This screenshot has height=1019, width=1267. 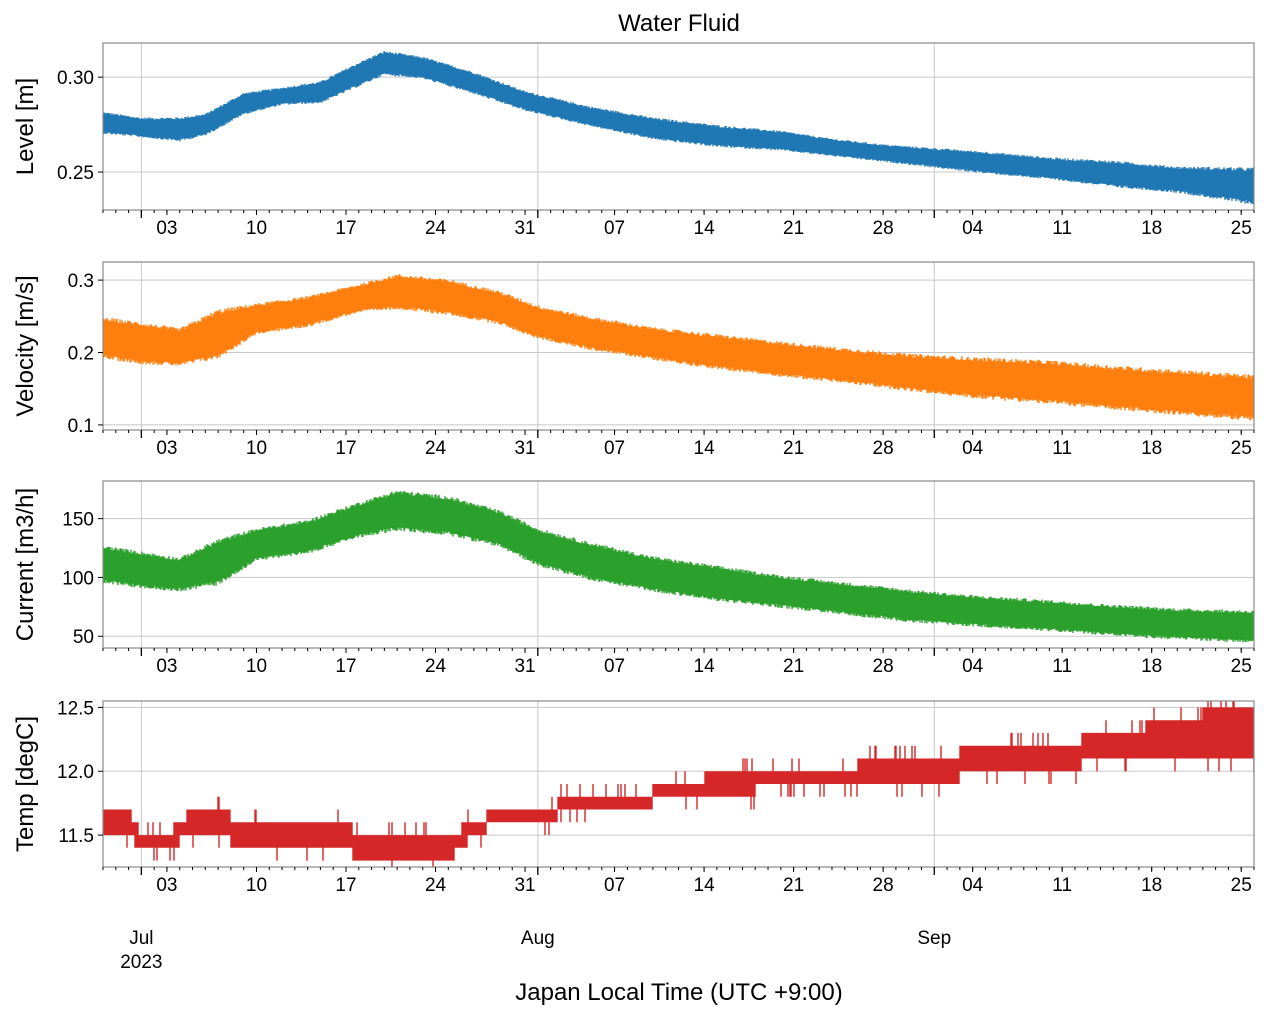 What do you see at coordinates (141, 962) in the screenshot?
I see `year-label: 2023` at bounding box center [141, 962].